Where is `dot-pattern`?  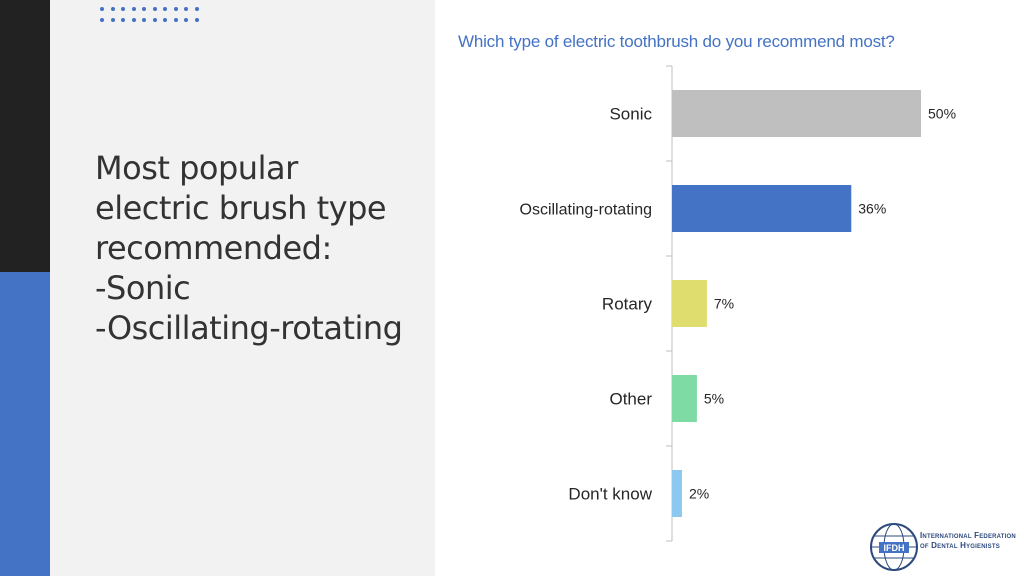
dot-pattern is located at coordinates (155, 17).